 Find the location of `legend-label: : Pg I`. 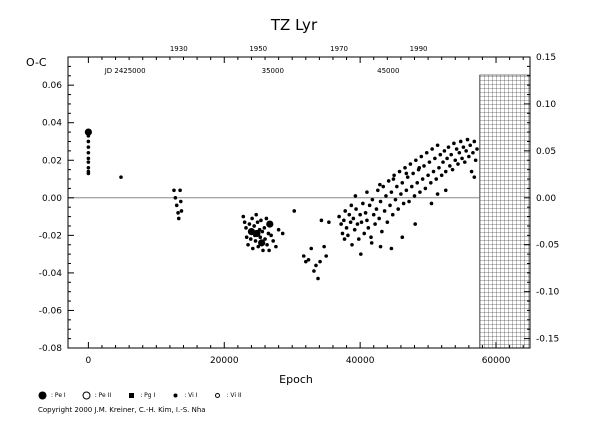

legend-label: : Pg I is located at coordinates (148, 395).